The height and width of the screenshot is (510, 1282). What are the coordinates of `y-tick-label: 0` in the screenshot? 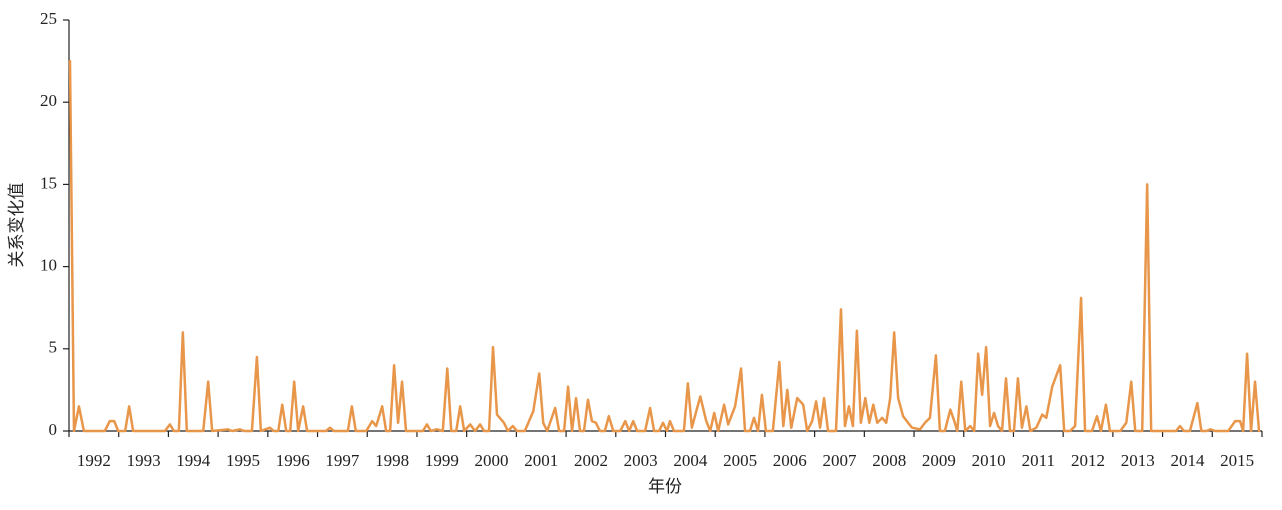 It's located at (53, 429).